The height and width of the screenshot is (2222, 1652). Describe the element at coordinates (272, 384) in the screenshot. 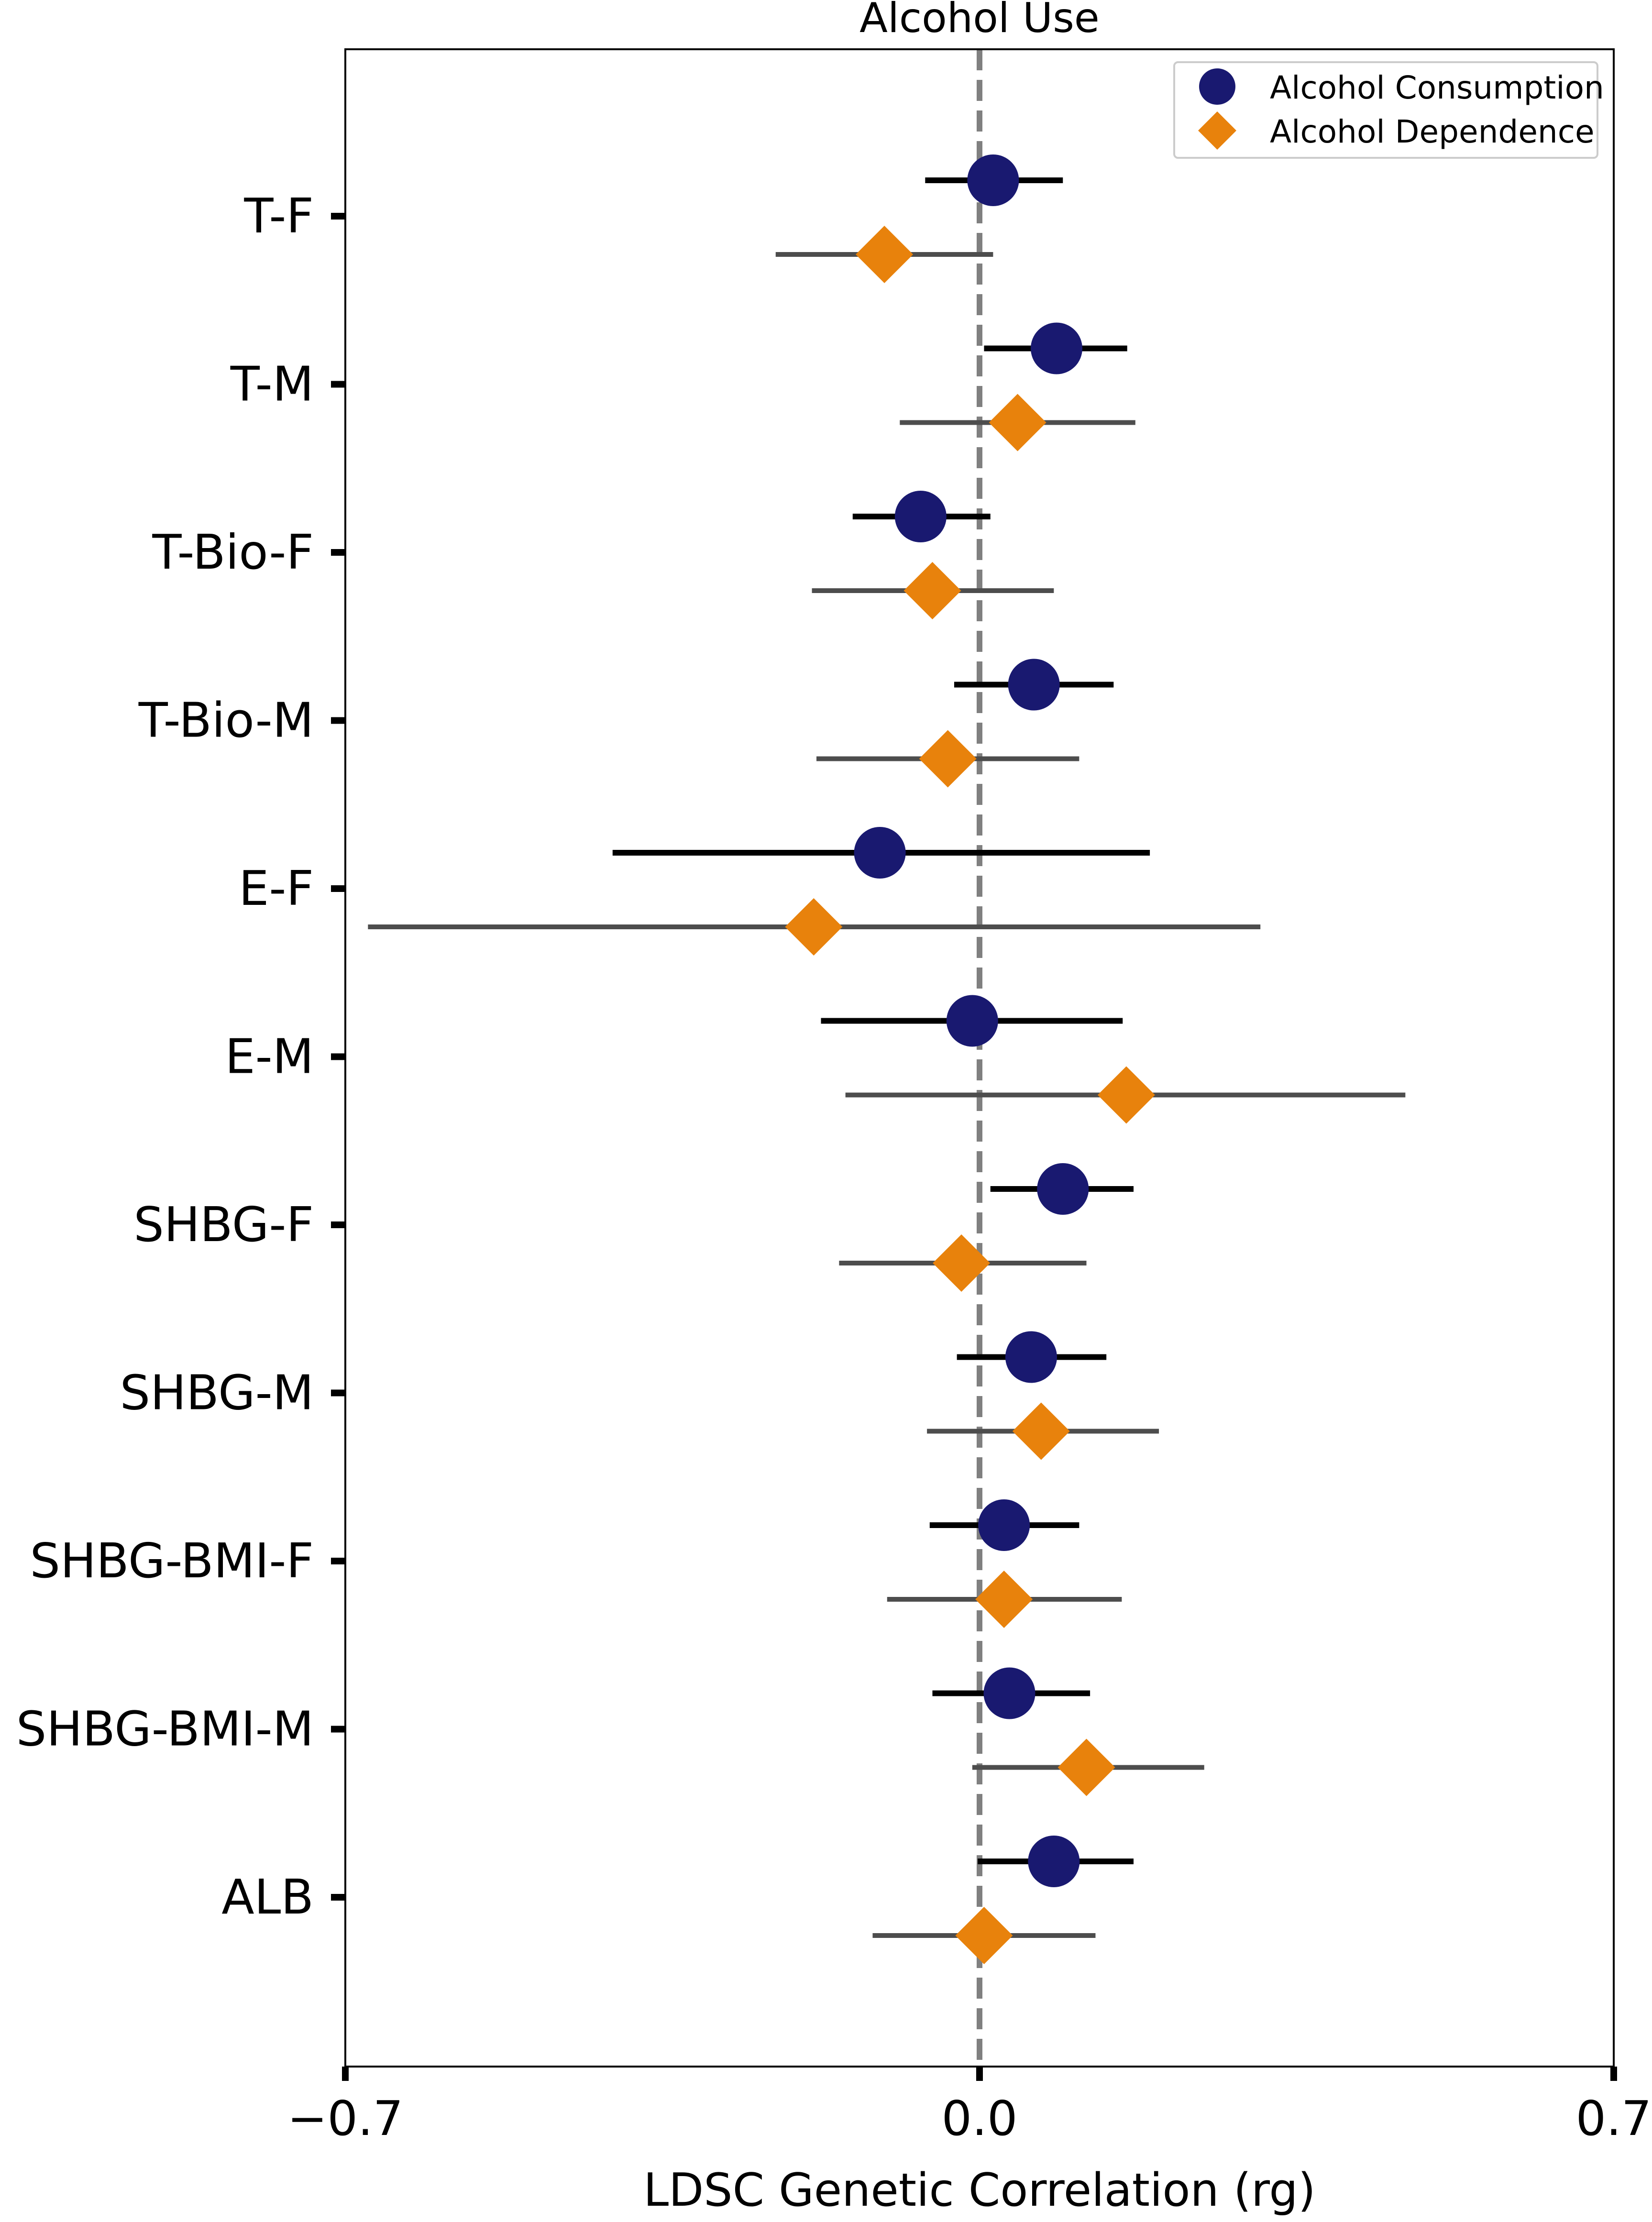

I see `y-tick-label: T-M` at that location.